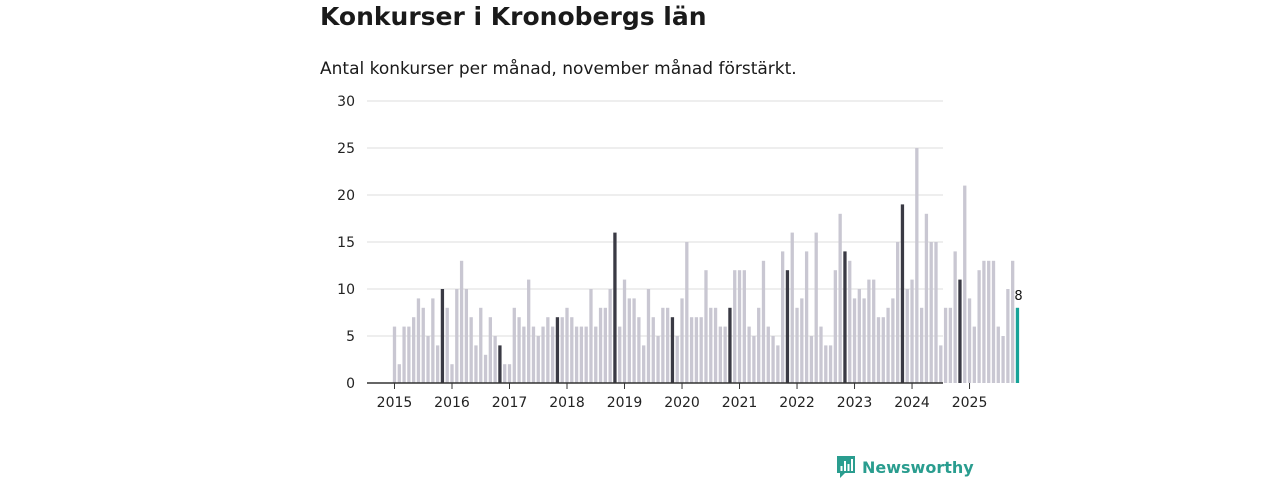  Describe the element at coordinates (346, 196) in the screenshot. I see `y-tick-label: 20` at that location.